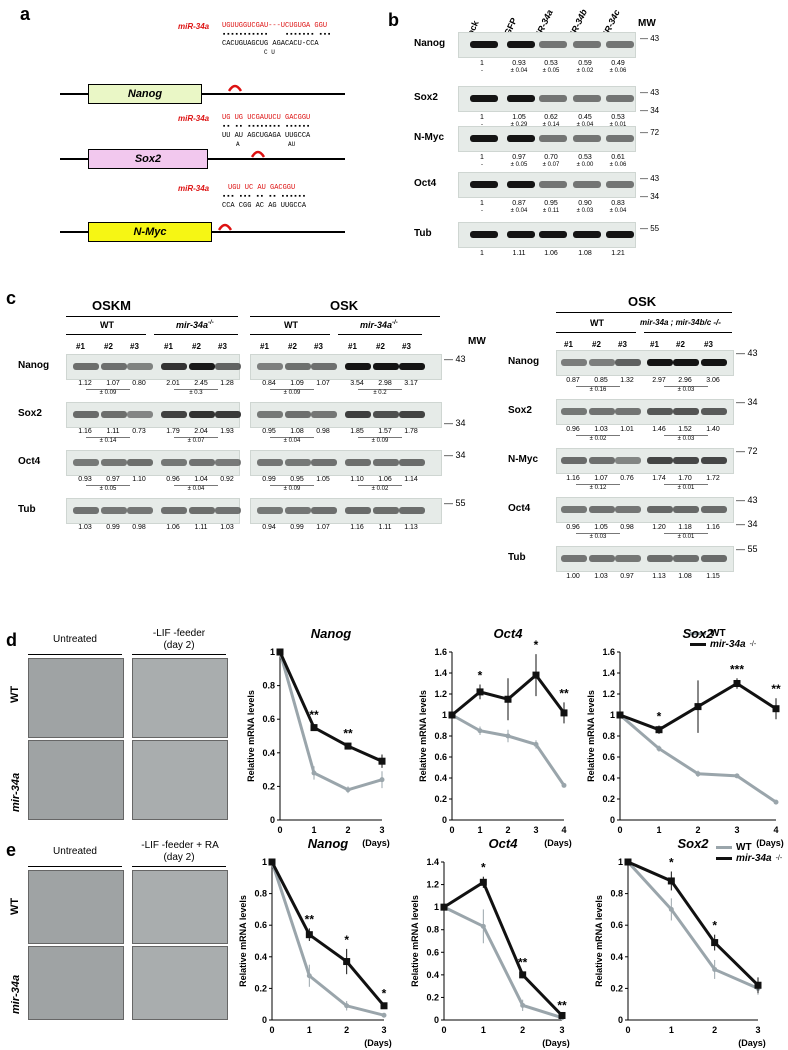 The image size is (788, 1050). I want to click on quant-value: 2.45, so click(201, 383).